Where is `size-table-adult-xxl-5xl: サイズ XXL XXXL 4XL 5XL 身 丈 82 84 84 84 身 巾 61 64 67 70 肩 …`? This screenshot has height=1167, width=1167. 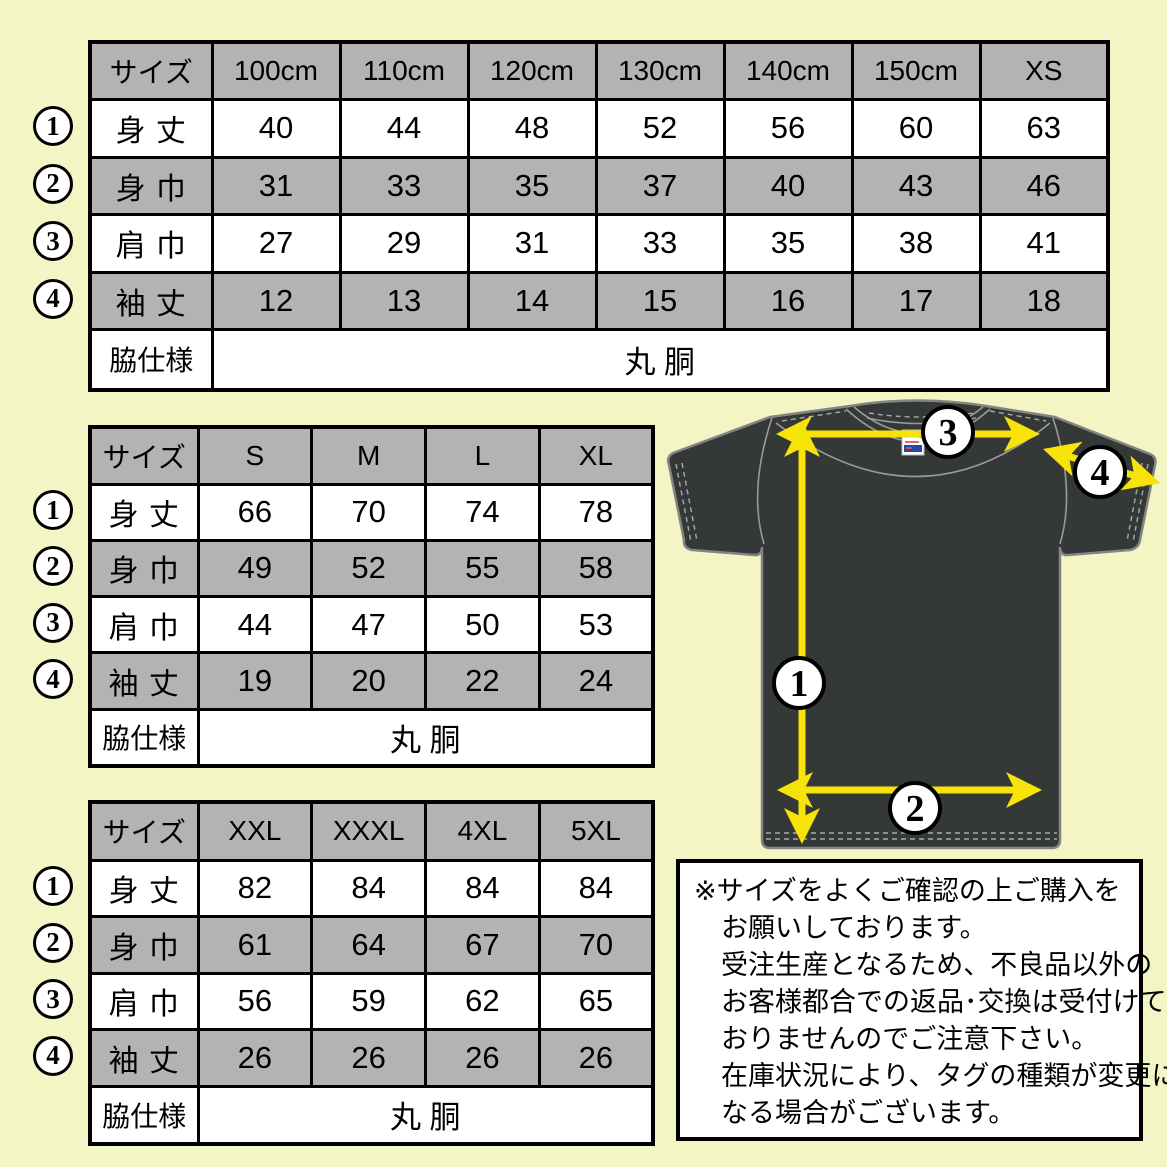
size-table-adult-xxl-5xl: サイズ XXL XXXL 4XL 5XL 身 丈 82 84 84 84 身 巾 61 64 67 70 肩 … is located at coordinates (371, 973).